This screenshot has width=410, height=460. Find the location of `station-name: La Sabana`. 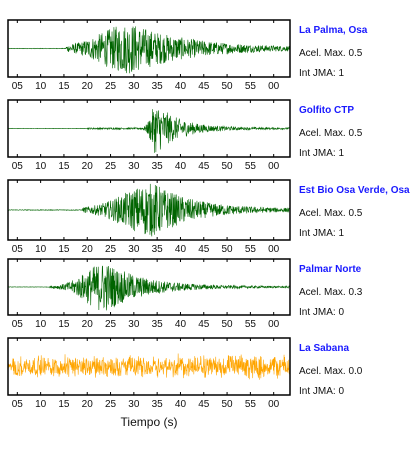

station-name: La Sabana is located at coordinates (324, 348).